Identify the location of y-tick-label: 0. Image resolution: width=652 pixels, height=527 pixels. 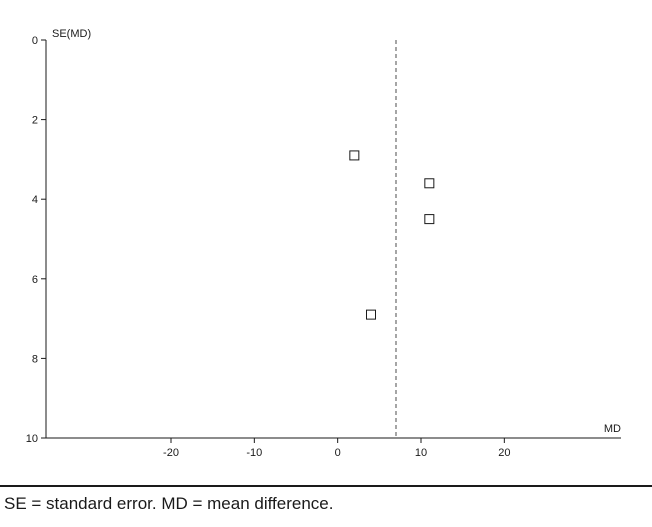
(35, 41).